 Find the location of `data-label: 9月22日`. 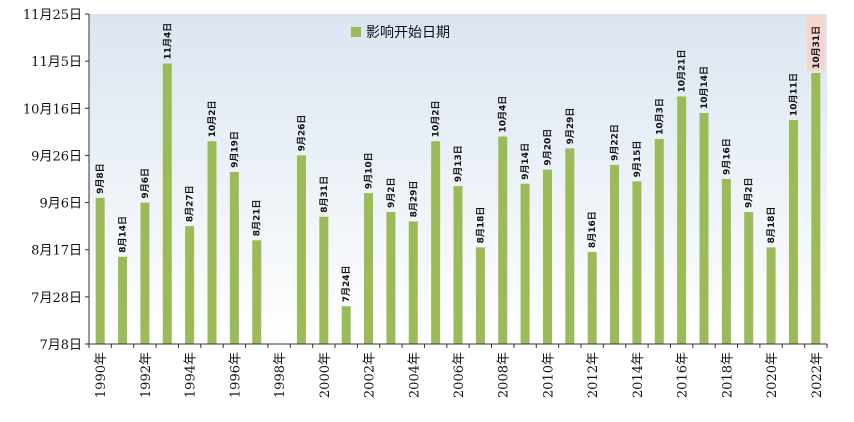

data-label: 9月22日 is located at coordinates (615, 142).